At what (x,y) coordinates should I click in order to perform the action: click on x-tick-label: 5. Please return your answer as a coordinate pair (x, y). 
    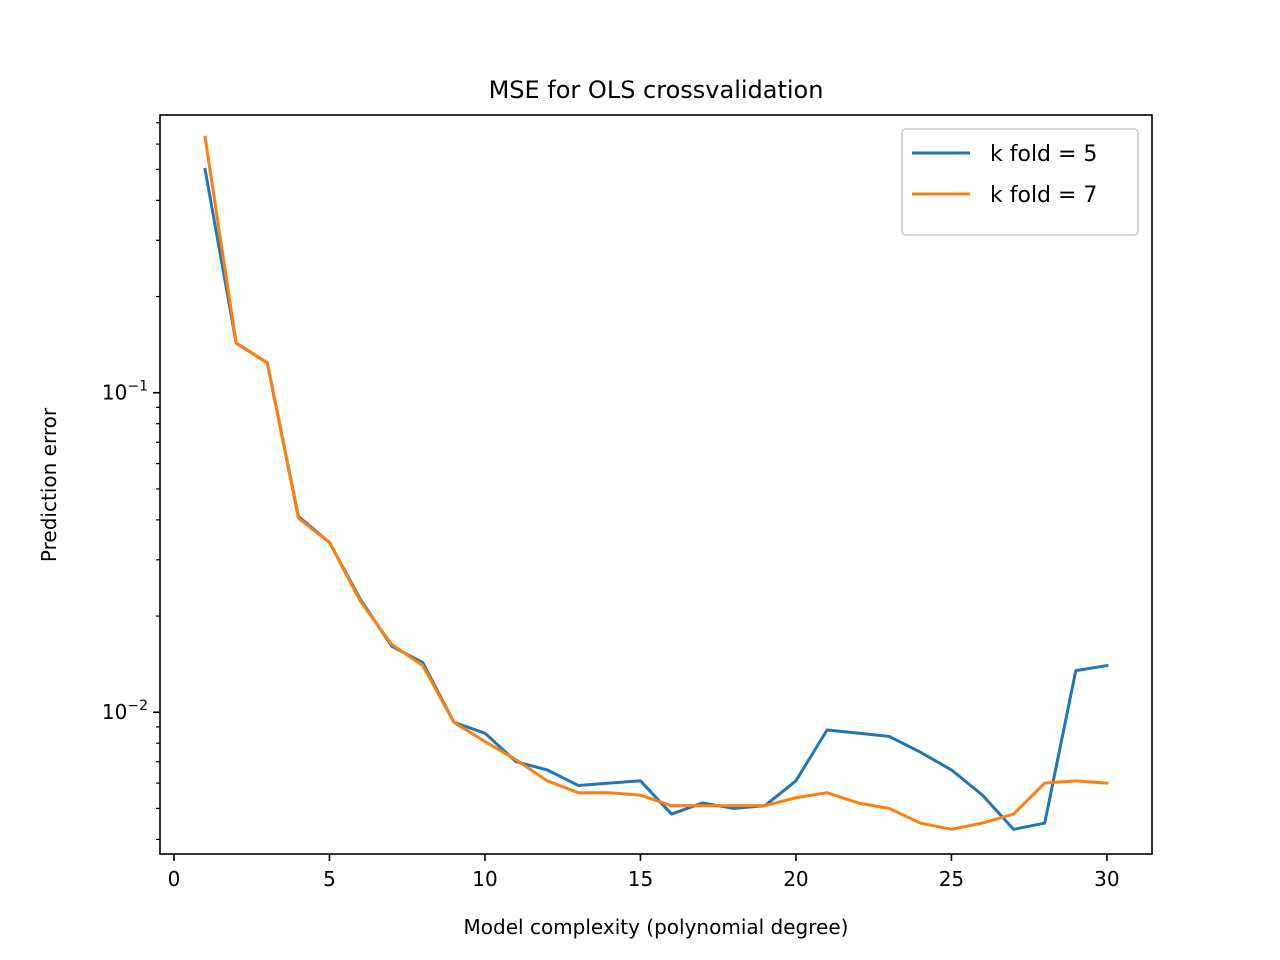
    Looking at the image, I should click on (329, 879).